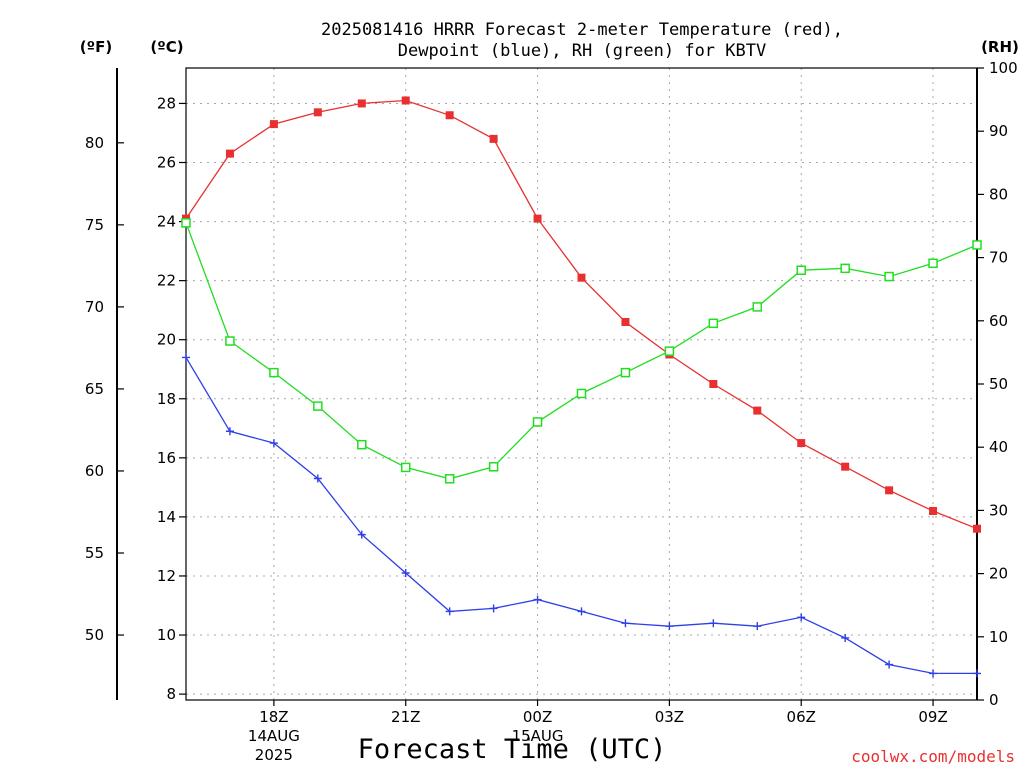 The width and height of the screenshot is (1024, 768). Describe the element at coordinates (274, 736) in the screenshot. I see `x-tick-date: 14AUG` at that location.